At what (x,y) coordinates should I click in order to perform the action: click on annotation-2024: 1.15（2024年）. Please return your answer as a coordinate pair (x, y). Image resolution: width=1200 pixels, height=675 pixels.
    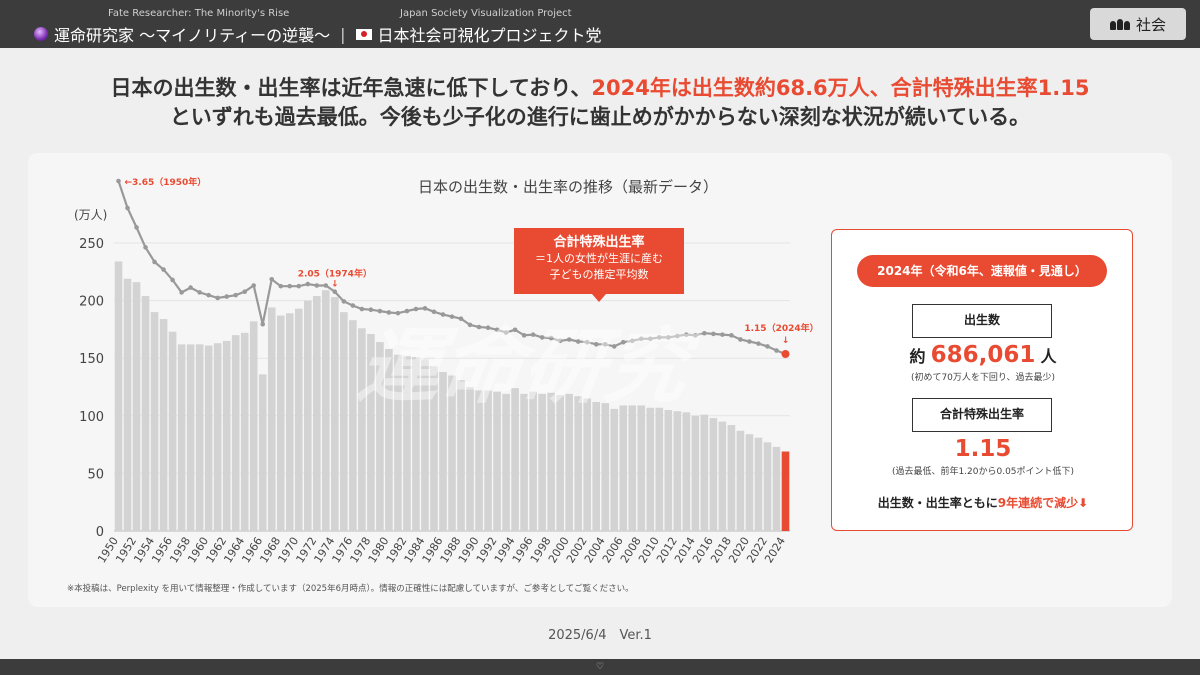
    Looking at the image, I should click on (781, 328).